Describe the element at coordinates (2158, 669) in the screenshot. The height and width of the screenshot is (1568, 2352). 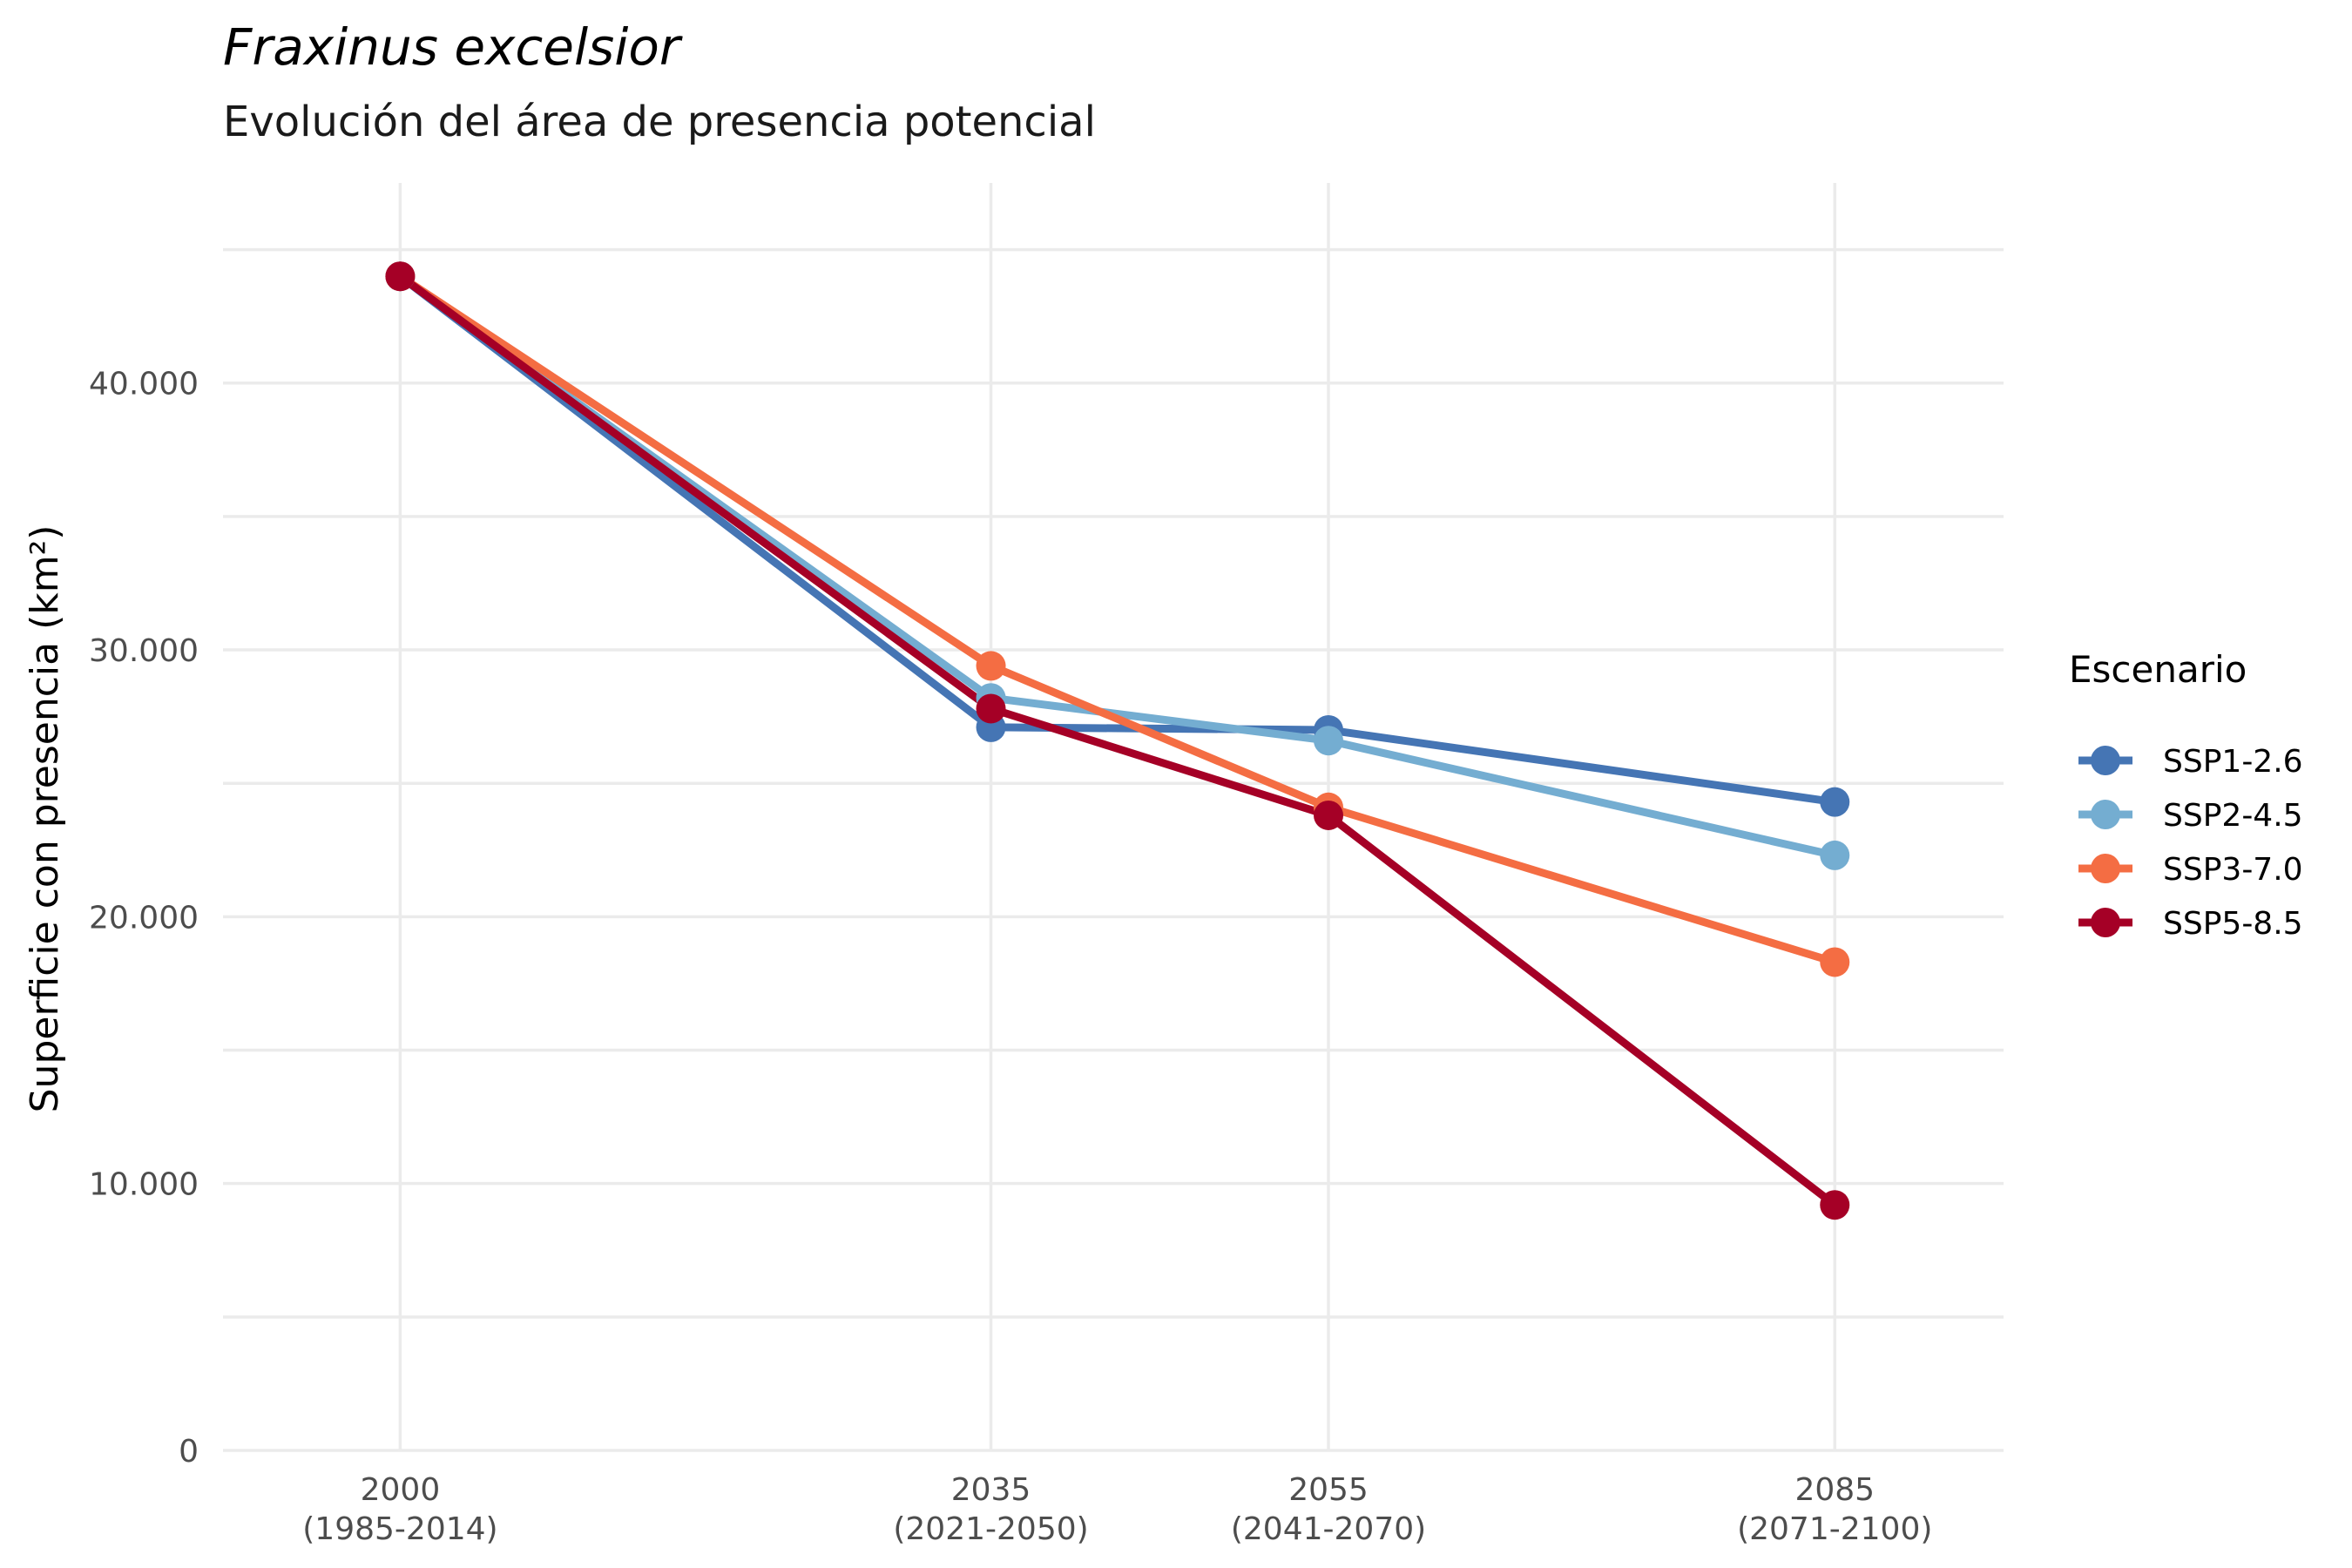
I see `legend-title: Escenario` at that location.